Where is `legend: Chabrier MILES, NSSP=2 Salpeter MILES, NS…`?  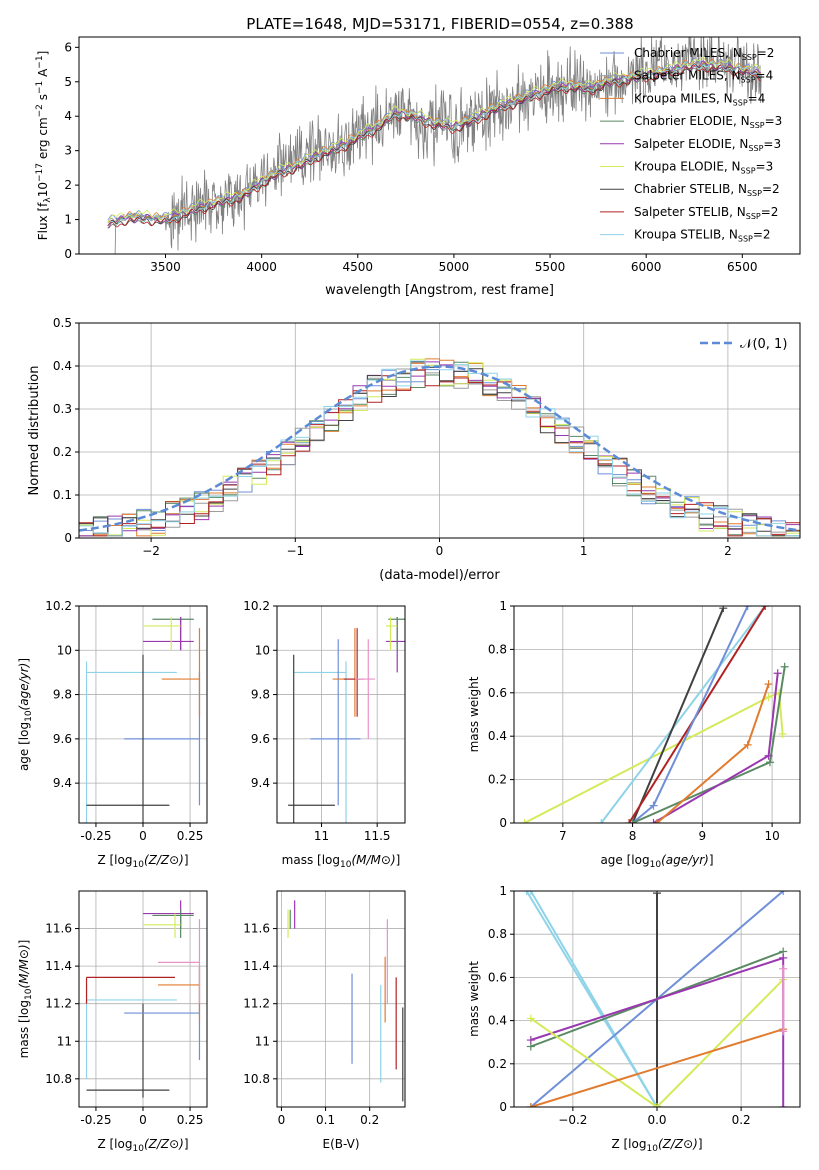 legend: Chabrier MILES, NSSP=2 Salpeter MILES, NS… is located at coordinates (691, 145).